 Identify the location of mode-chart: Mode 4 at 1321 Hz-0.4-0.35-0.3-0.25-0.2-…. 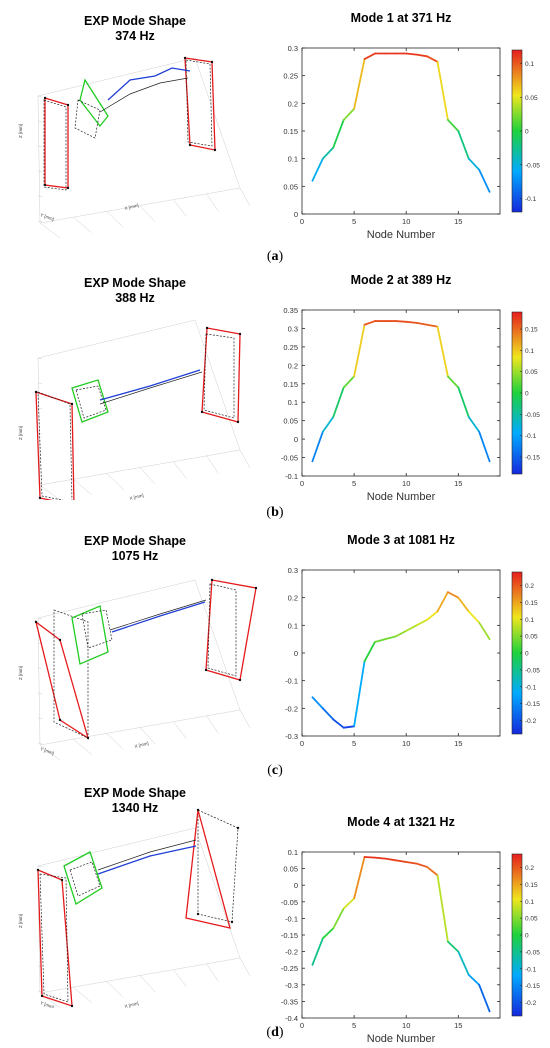
(410, 929).